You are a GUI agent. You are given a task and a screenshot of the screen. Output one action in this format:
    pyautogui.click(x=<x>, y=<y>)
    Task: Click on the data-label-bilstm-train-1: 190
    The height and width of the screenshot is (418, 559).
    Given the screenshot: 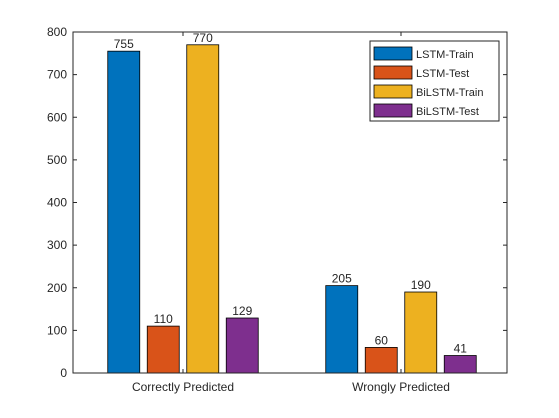 What is the action you would take?
    pyautogui.click(x=421, y=285)
    